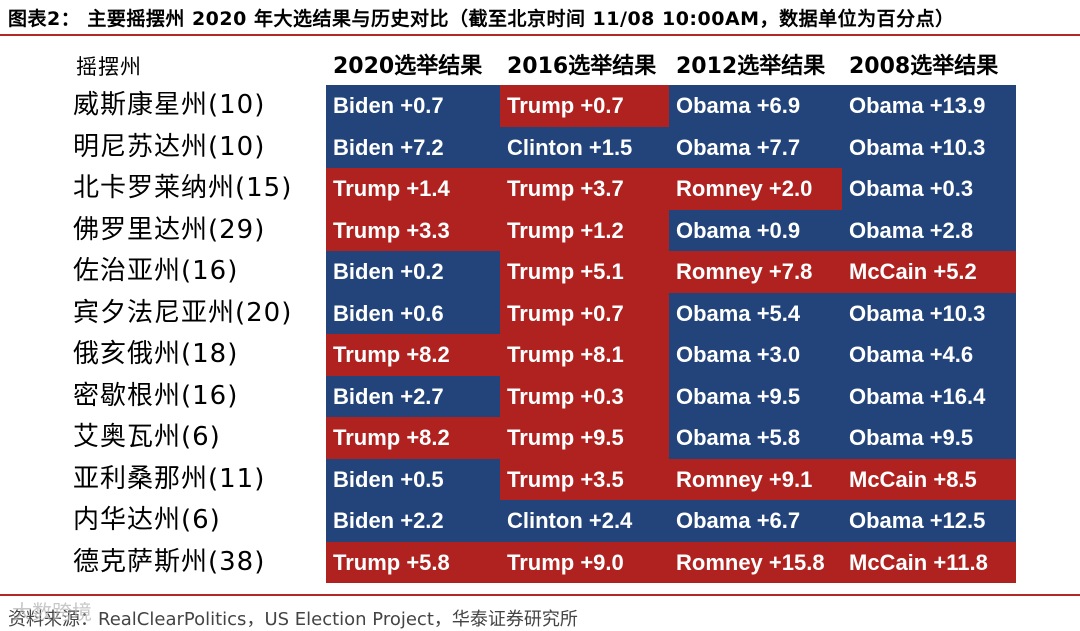  Describe the element at coordinates (156, 271) in the screenshot. I see `state-label: 佐治亚州(16)` at that location.